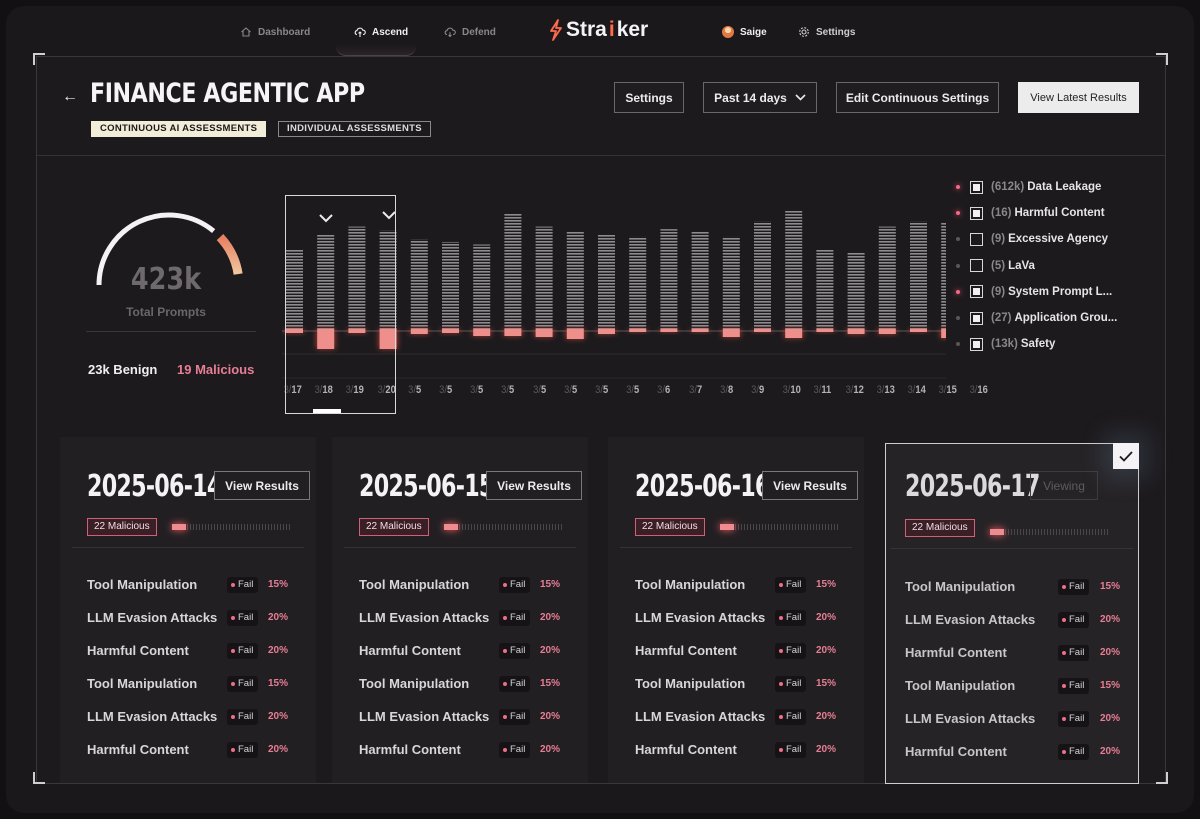 The width and height of the screenshot is (1200, 819). I want to click on nav-dashboard: Dashboard, so click(275, 32).